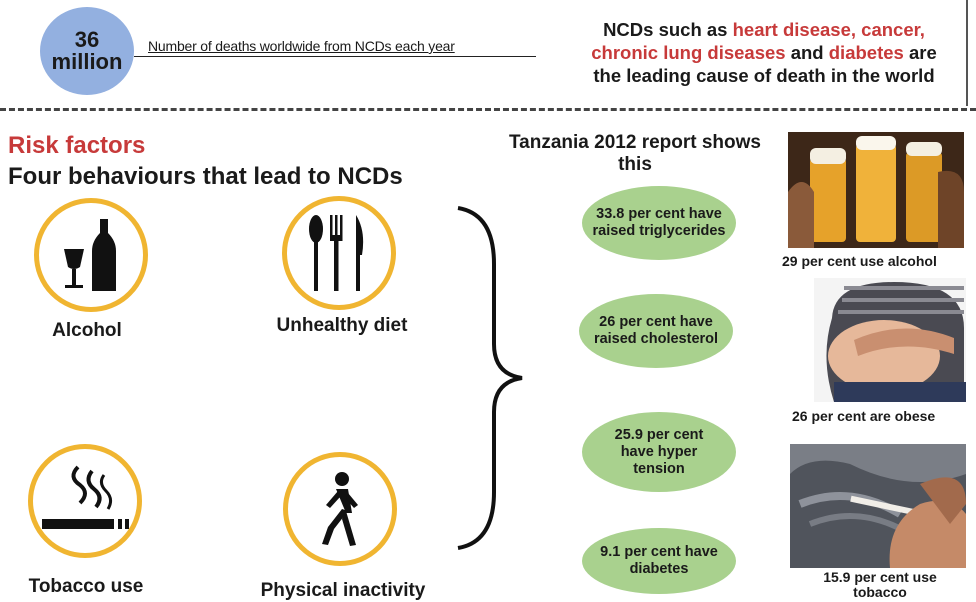  What do you see at coordinates (87, 61) in the screenshot?
I see `stat-unit: million` at bounding box center [87, 61].